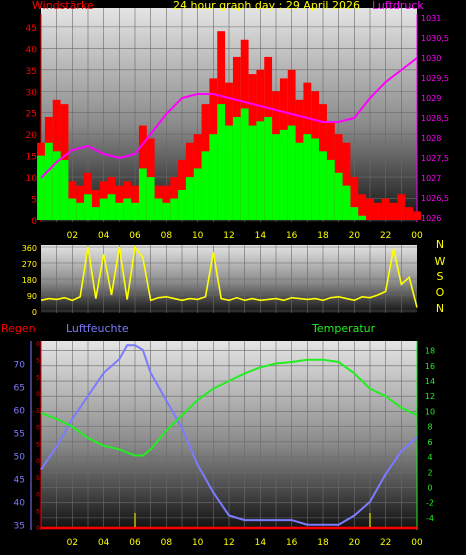 The height and width of the screenshot is (555, 466). I want to click on wind-direction-line, so click(229, 276).